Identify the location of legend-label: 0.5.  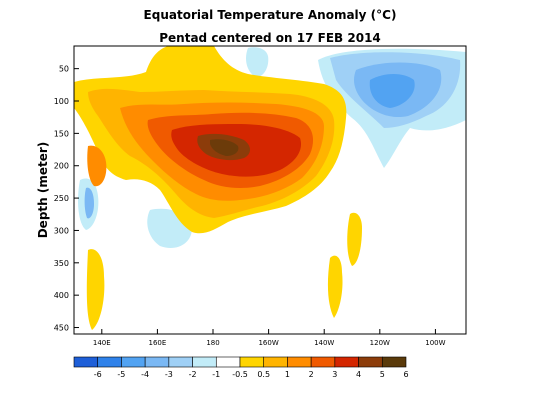
(263, 374).